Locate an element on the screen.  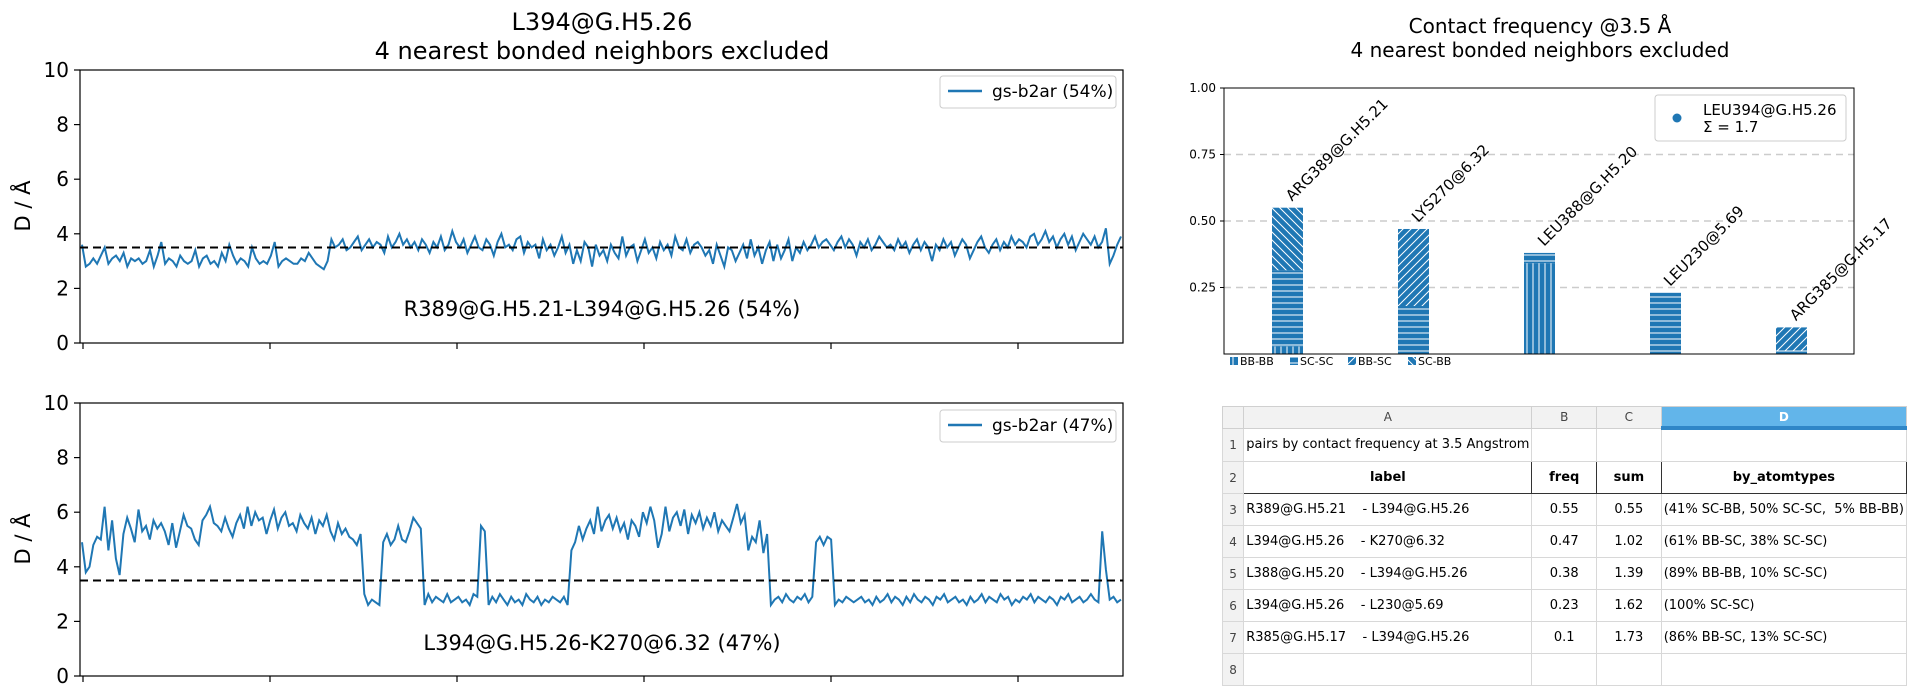
legend-label: gs-b2ar (54%) is located at coordinates (1052, 92).